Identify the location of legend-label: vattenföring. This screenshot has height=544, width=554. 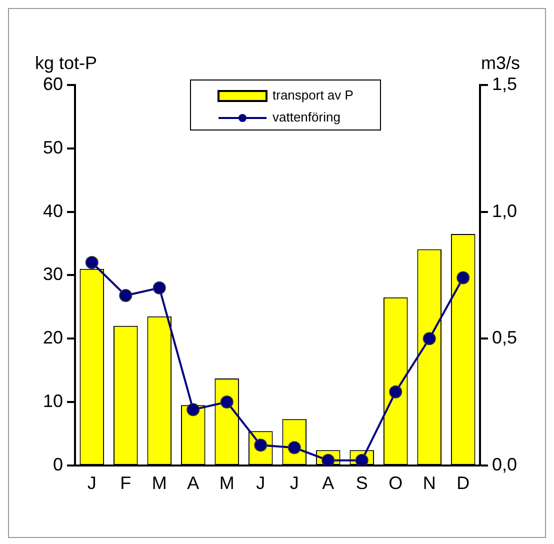
(306, 117).